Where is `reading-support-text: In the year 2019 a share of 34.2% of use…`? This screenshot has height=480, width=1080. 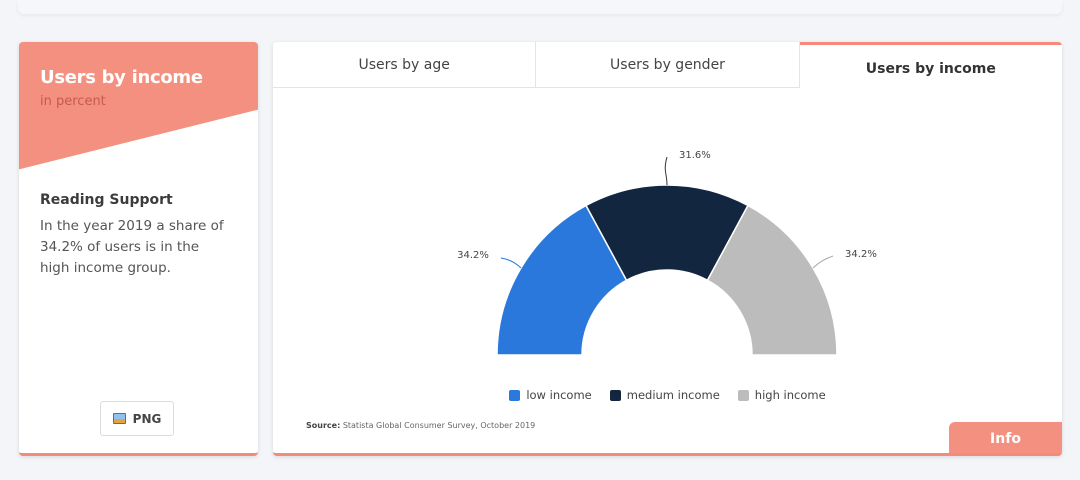 reading-support-text: In the year 2019 a share of 34.2% of use… is located at coordinates (132, 247).